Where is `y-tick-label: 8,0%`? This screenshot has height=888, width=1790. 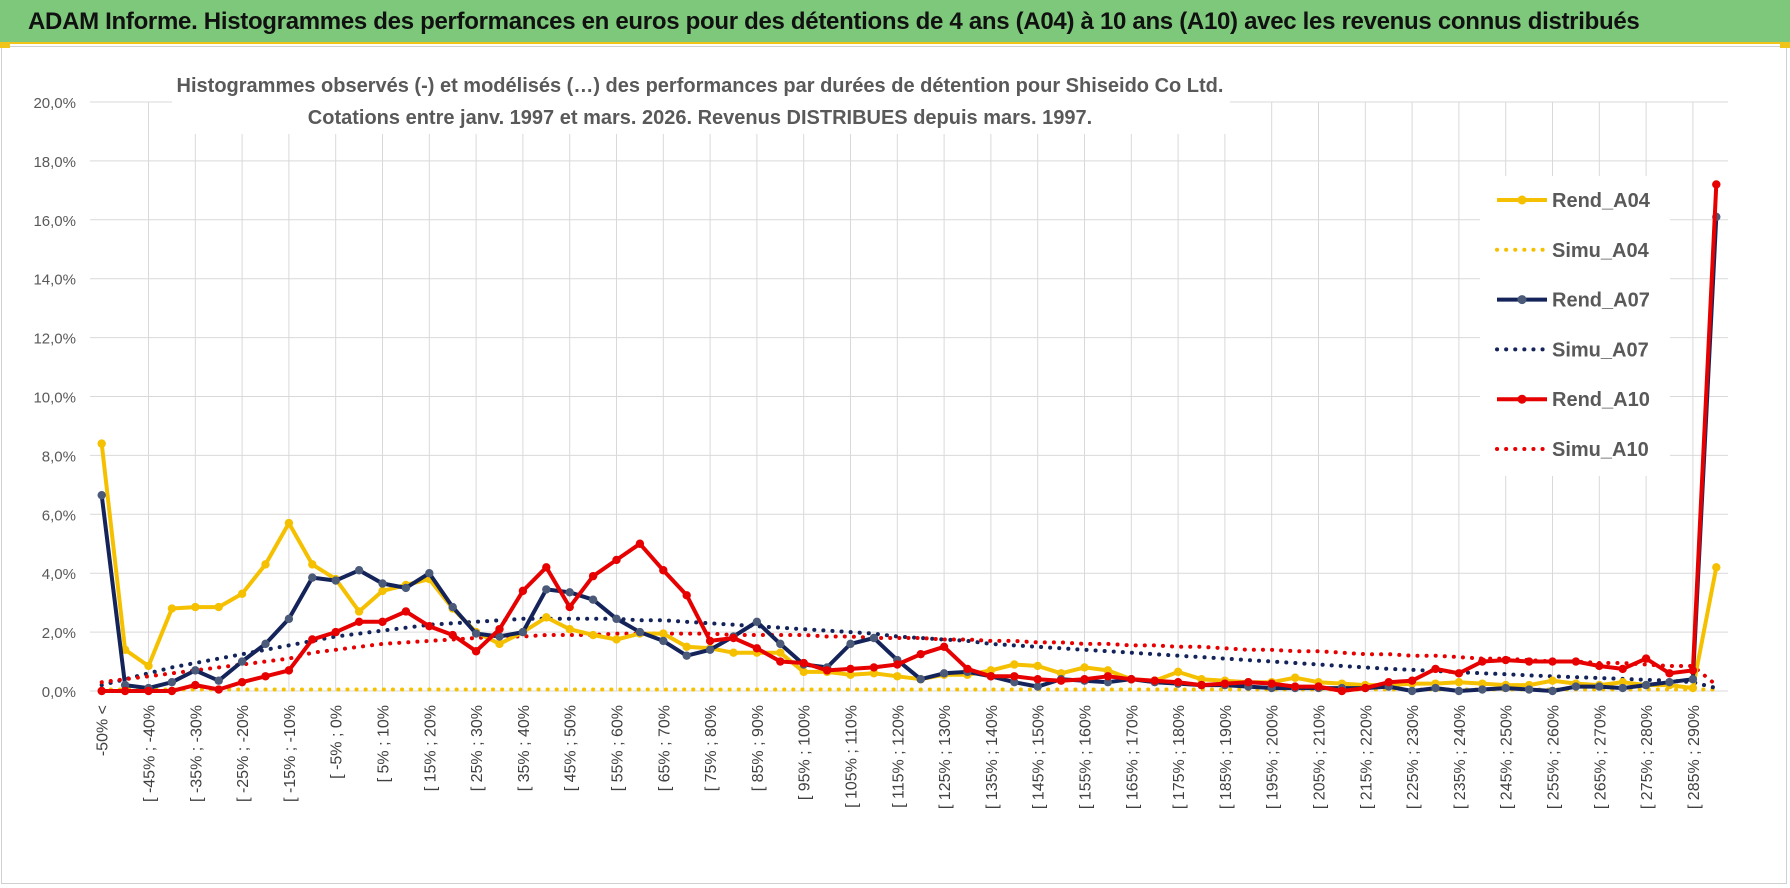
y-tick-label: 8,0% is located at coordinates (59, 456).